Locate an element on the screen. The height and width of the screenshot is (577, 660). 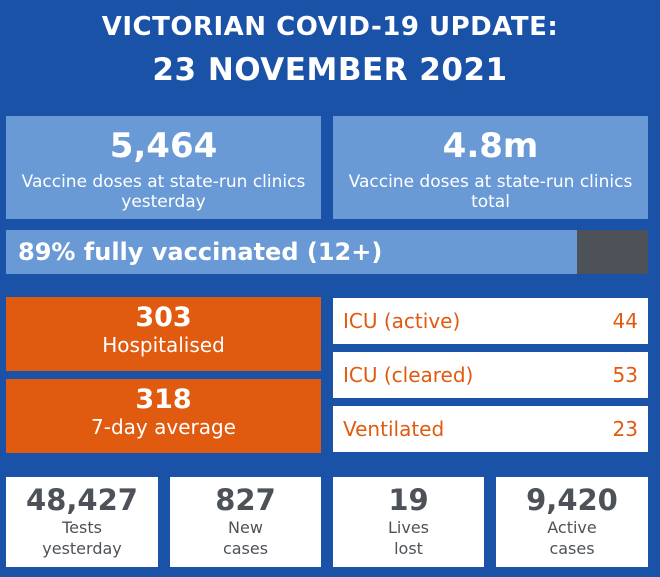
tests-yesterday-label-2: yesterday is located at coordinates (82, 548).